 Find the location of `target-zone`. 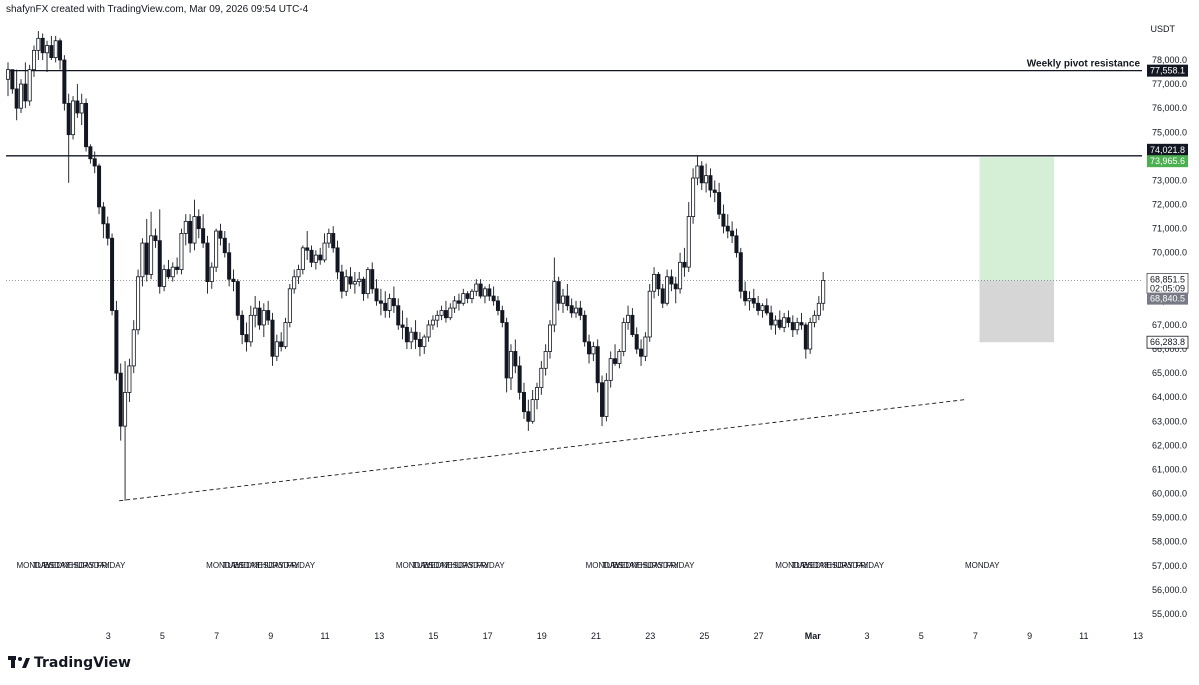

target-zone is located at coordinates (1017, 219).